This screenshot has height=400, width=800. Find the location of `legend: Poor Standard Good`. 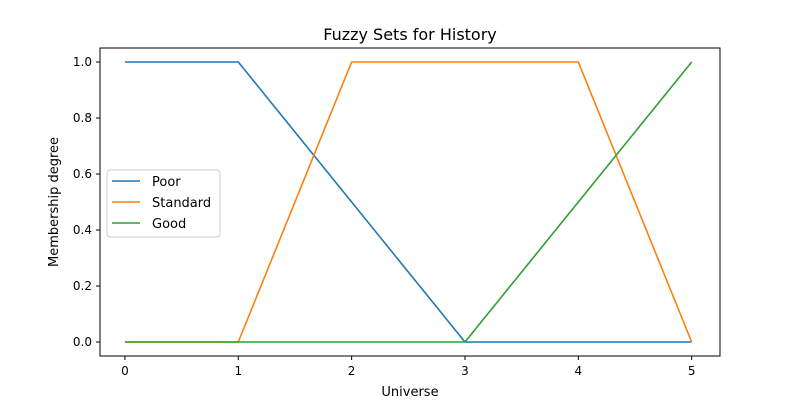

legend: Poor Standard Good is located at coordinates (163, 203).